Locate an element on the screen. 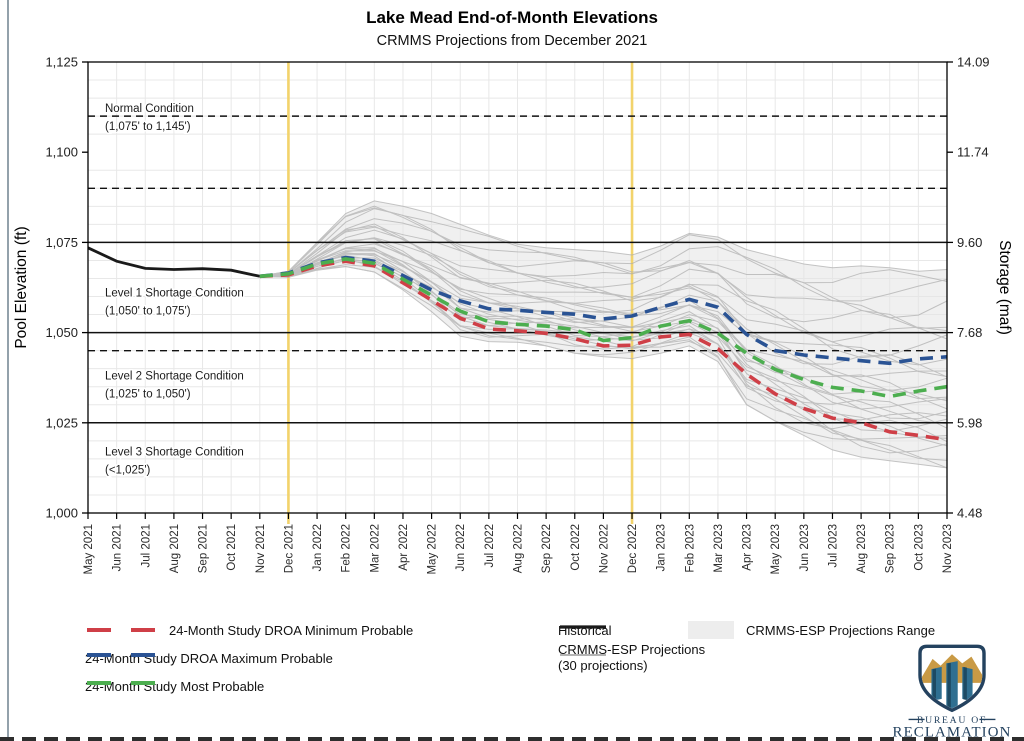 The image size is (1024, 741). most-probable-line is located at coordinates (603, 328).